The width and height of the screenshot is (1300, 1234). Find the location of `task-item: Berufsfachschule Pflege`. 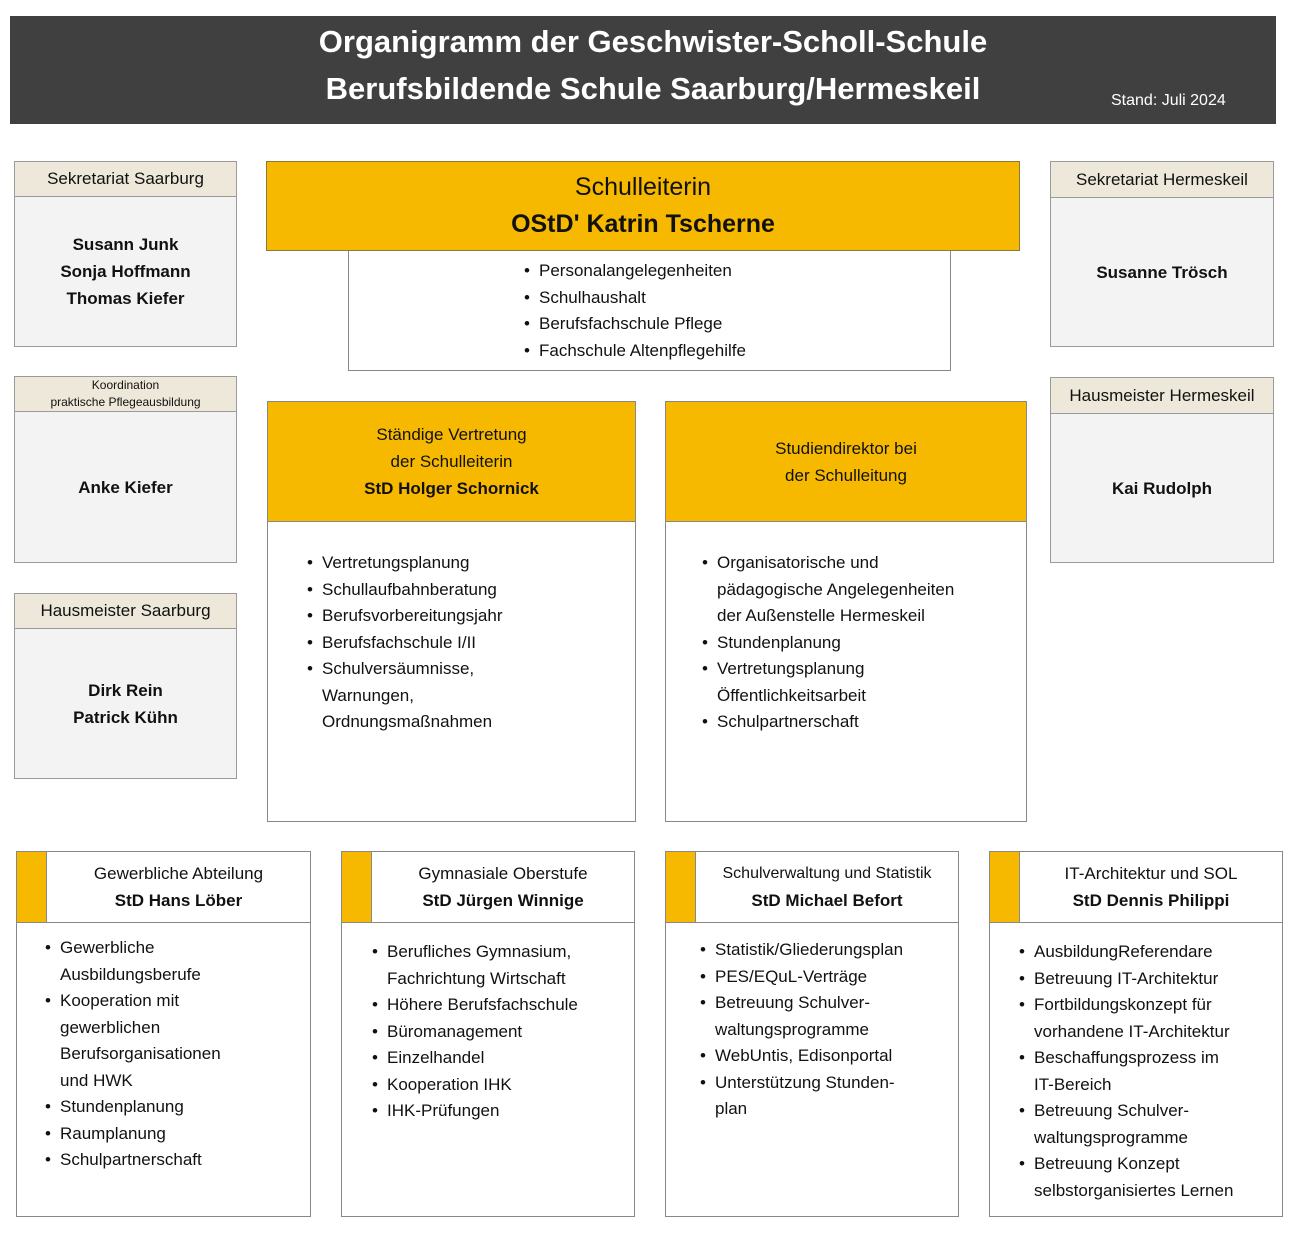

task-item: Berufsfachschule Pflege is located at coordinates (737, 324).